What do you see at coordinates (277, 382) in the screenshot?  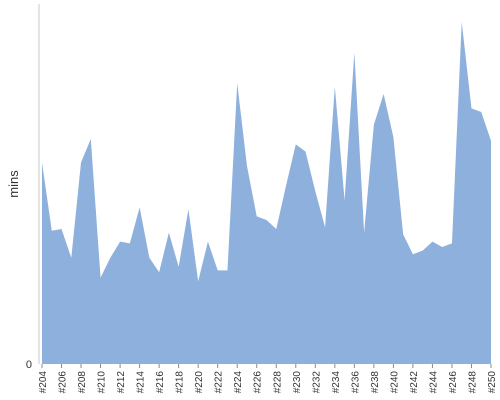 I see `x-tick-label: #228` at bounding box center [277, 382].